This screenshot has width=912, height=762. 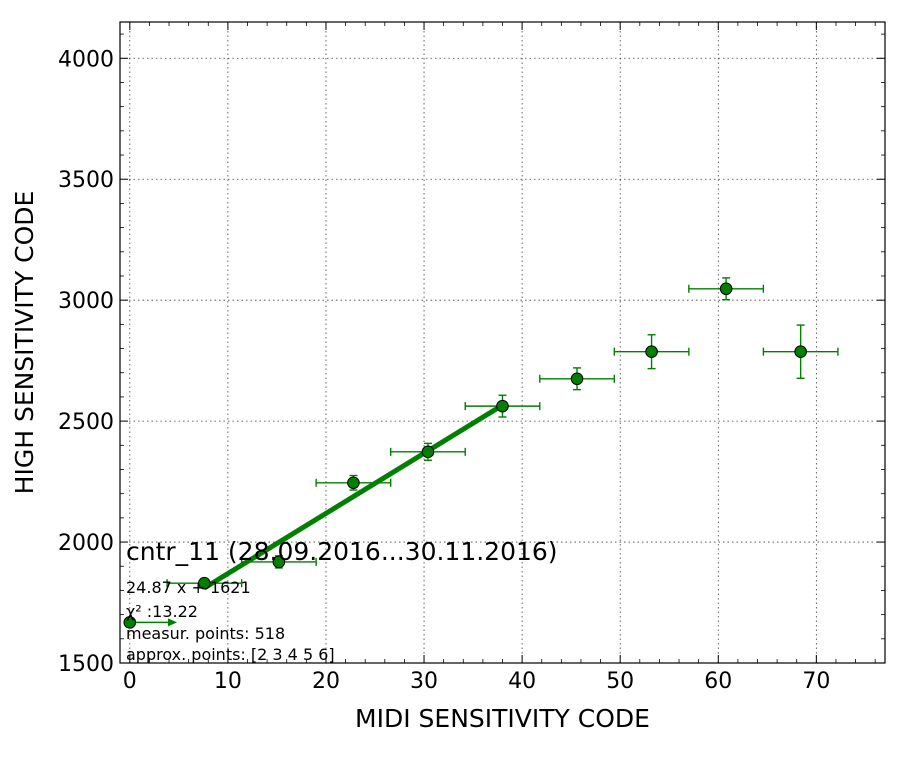 I want to click on annotation-title: cntr_11 (28.09.2016...30.11.2016), so click(x=342, y=551).